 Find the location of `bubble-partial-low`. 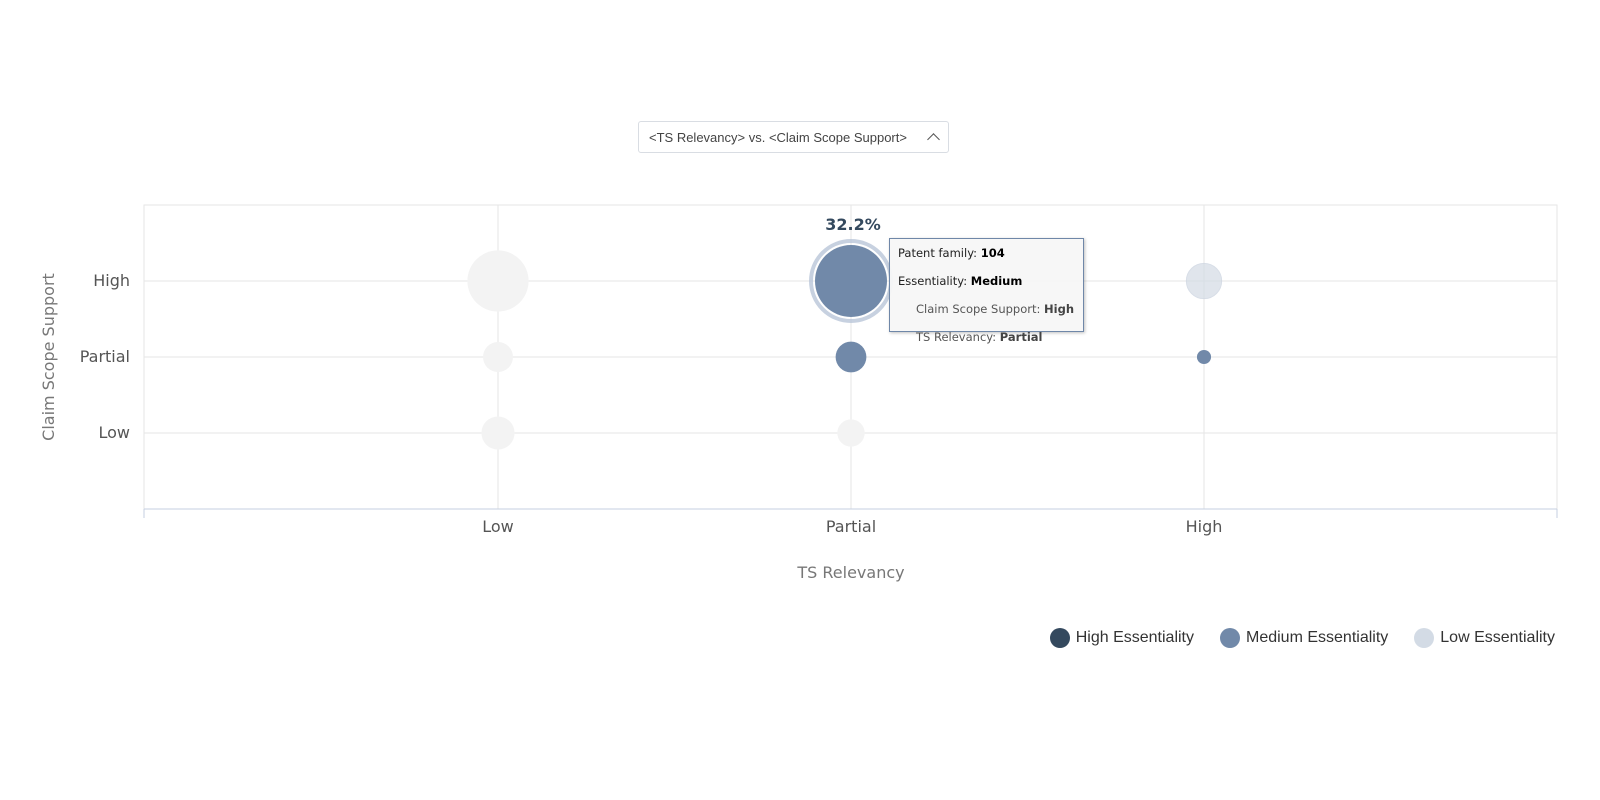

bubble-partial-low is located at coordinates (851, 433).